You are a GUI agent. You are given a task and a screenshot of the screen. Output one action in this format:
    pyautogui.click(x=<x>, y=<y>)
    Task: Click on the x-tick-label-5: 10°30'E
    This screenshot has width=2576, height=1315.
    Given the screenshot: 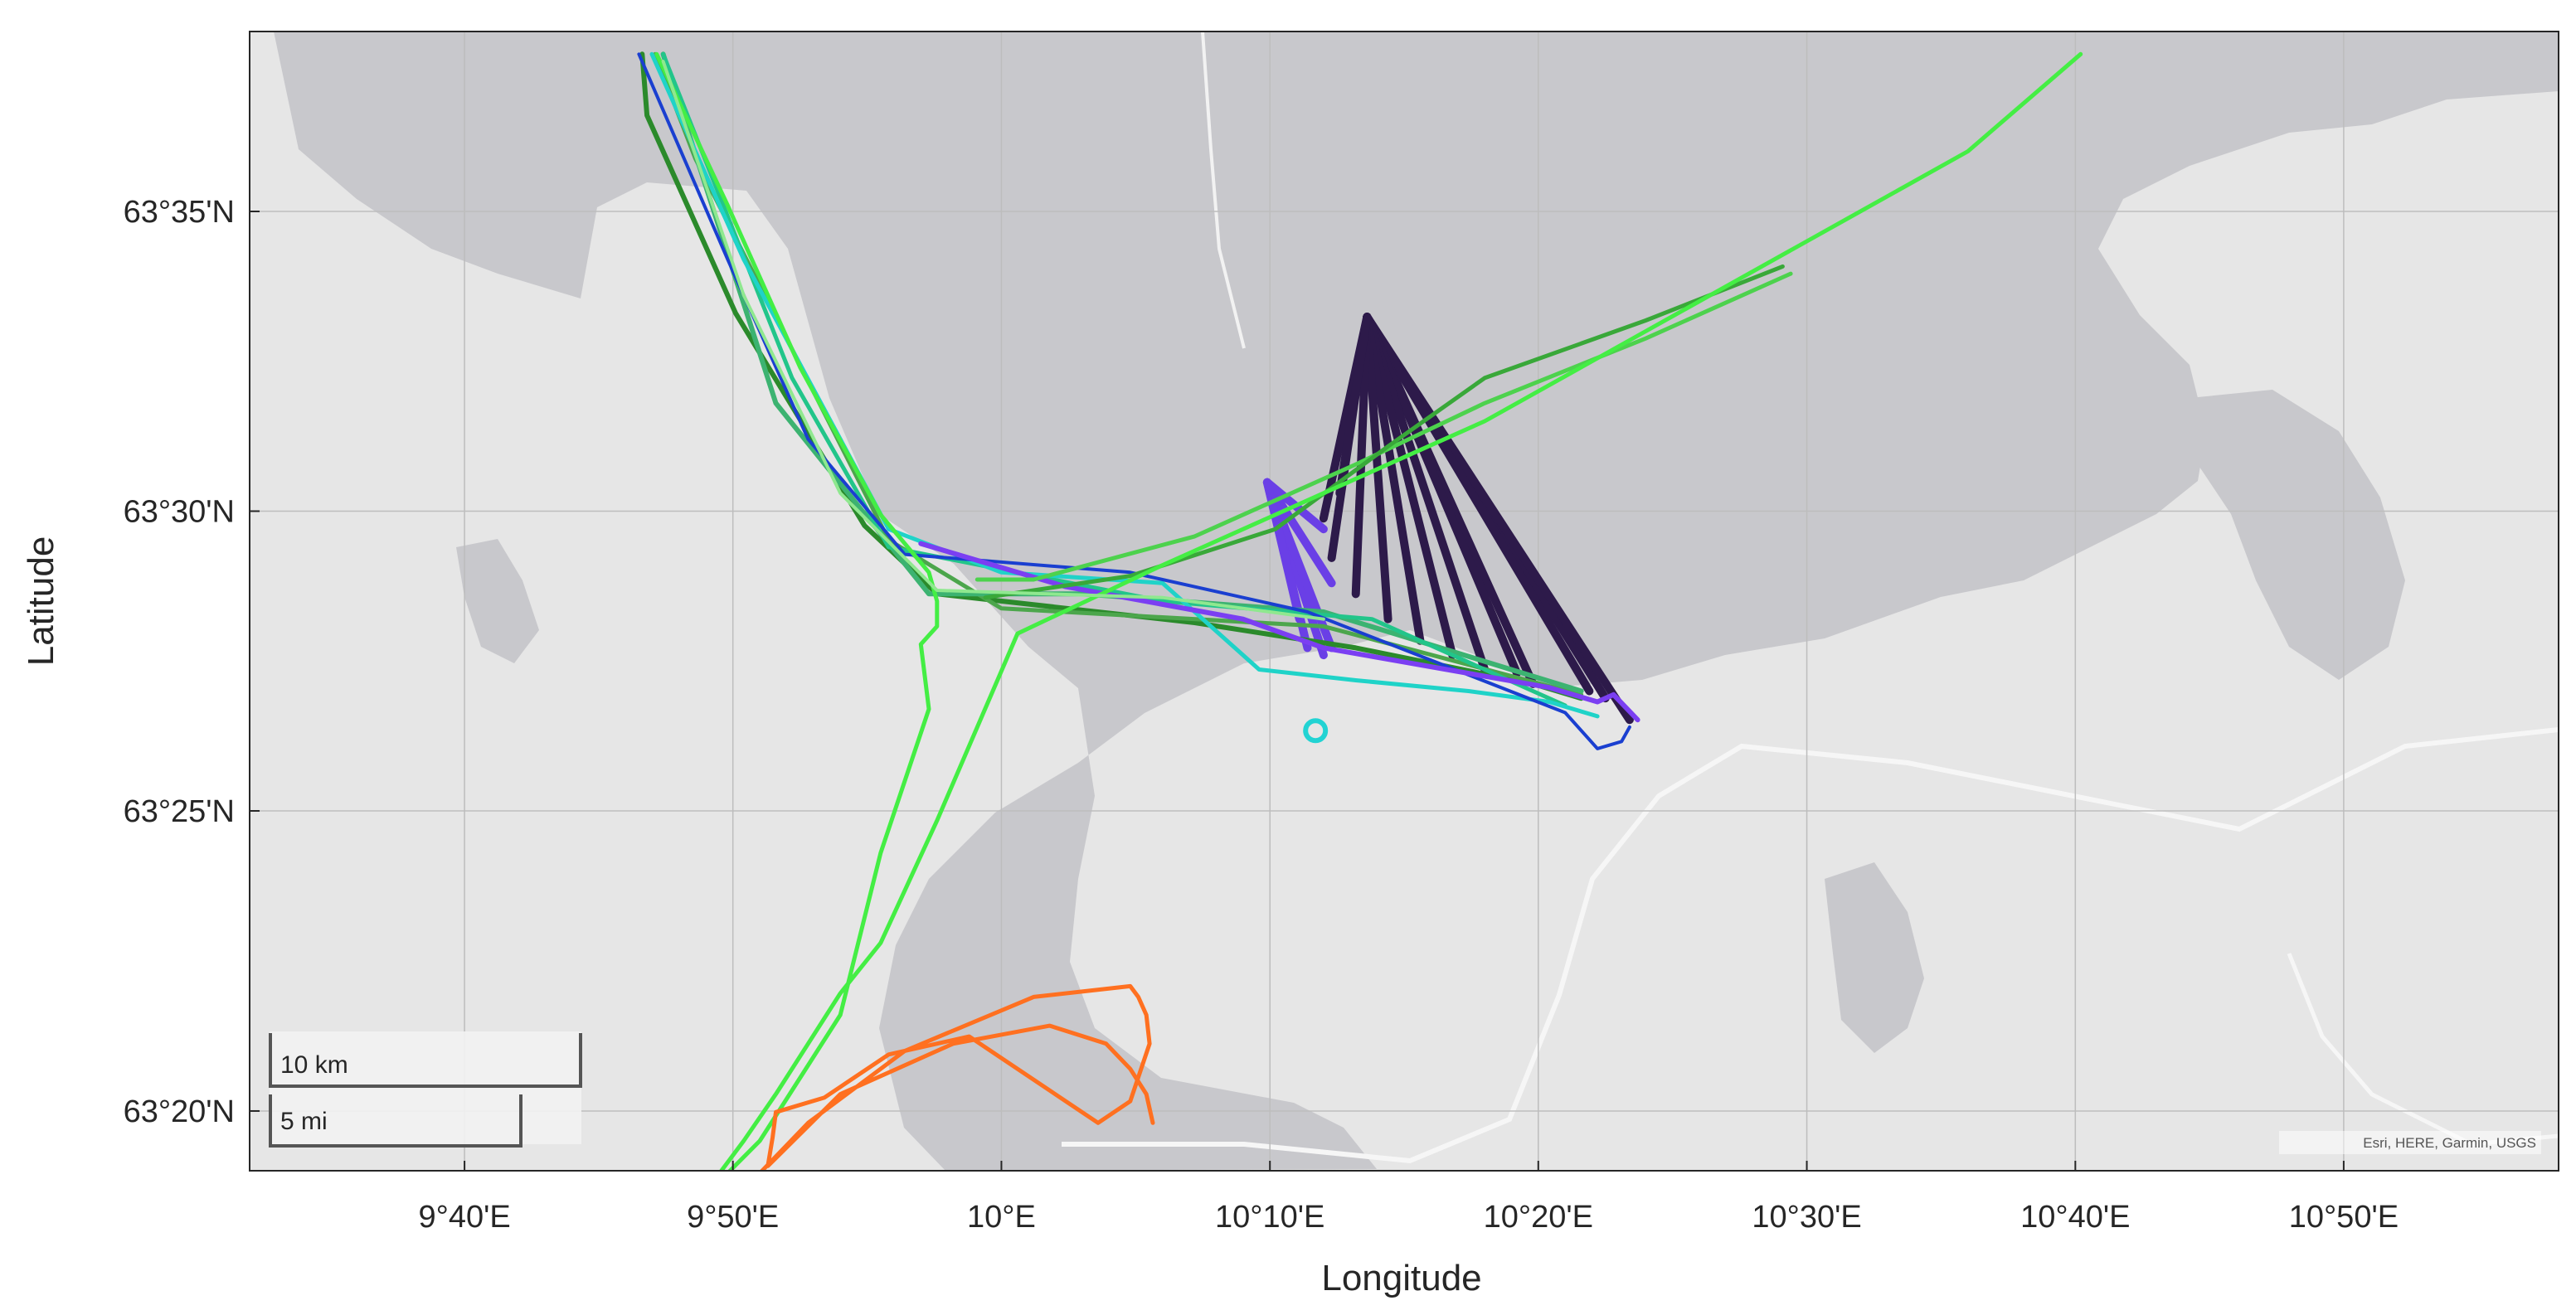 What is the action you would take?
    pyautogui.click(x=1807, y=1217)
    